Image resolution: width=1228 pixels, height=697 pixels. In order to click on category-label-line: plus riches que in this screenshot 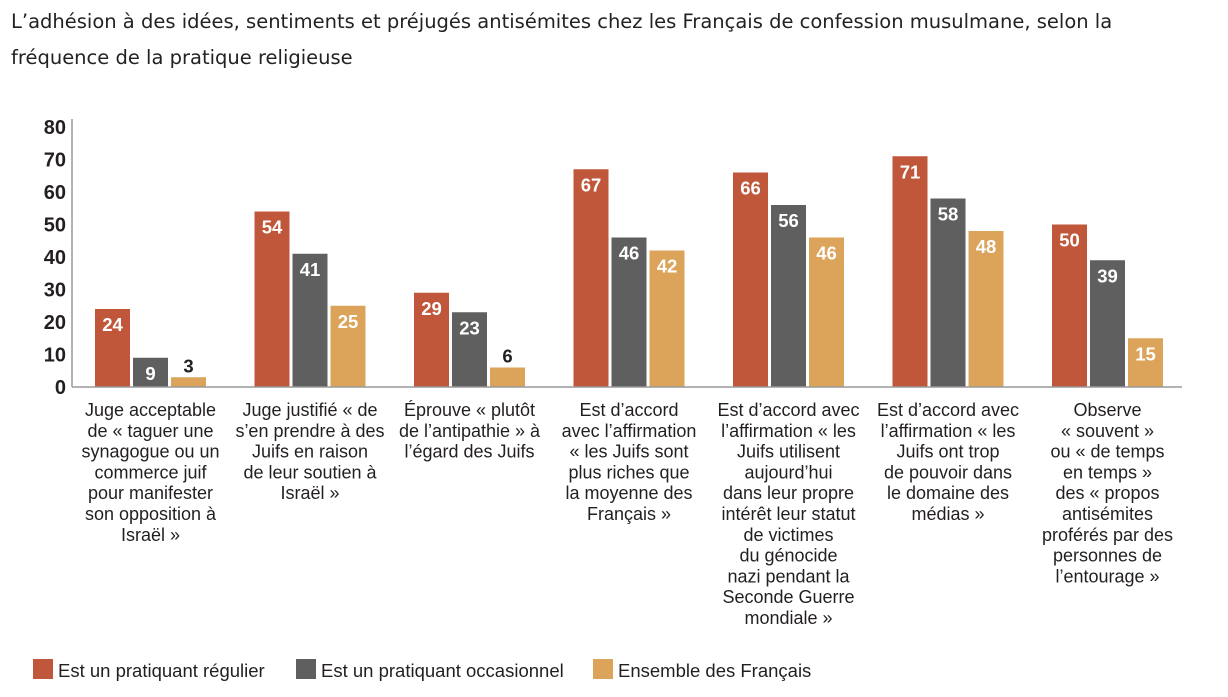, I will do `click(628, 472)`.